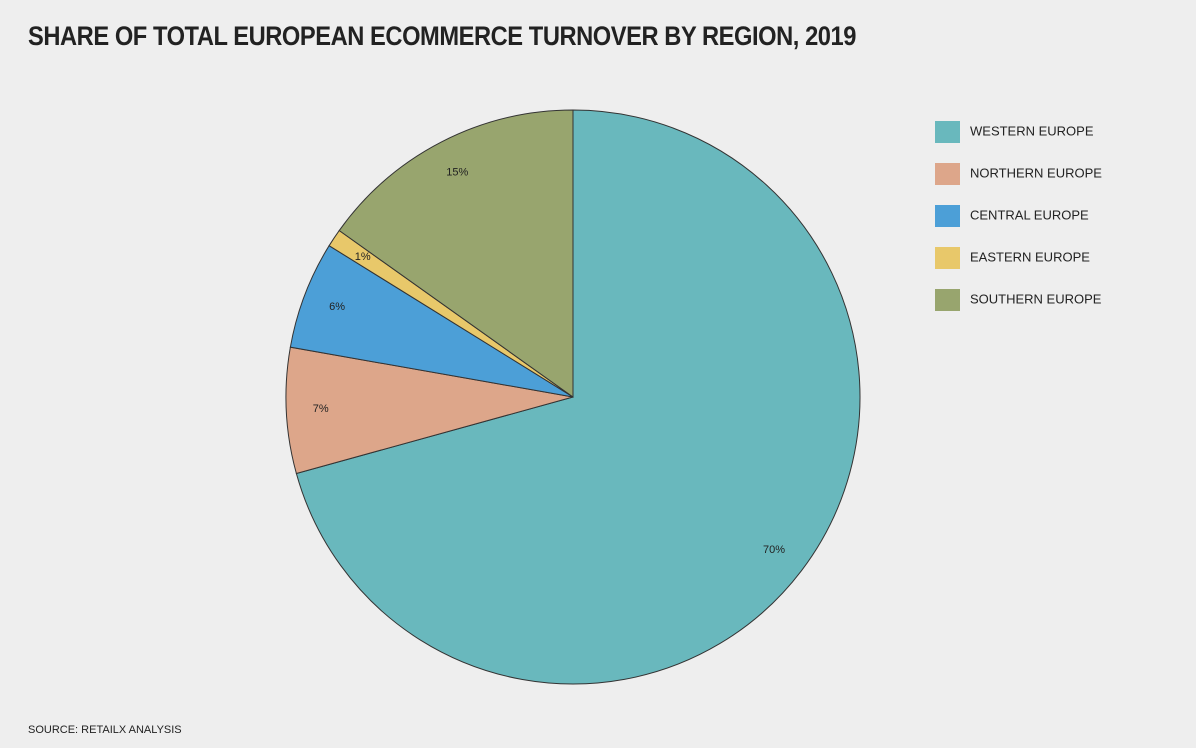  I want to click on legend-label: WESTERN EUROPE, so click(1032, 130).